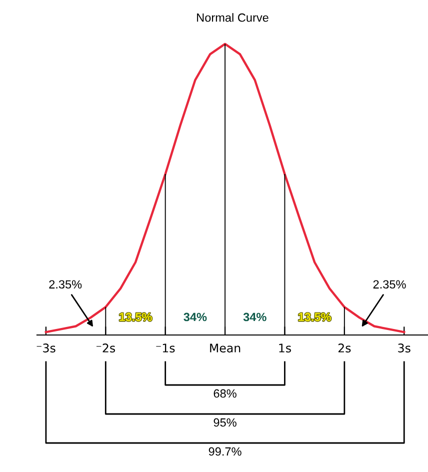  What do you see at coordinates (285, 348) in the screenshot?
I see `x-tick-label: 1s` at bounding box center [285, 348].